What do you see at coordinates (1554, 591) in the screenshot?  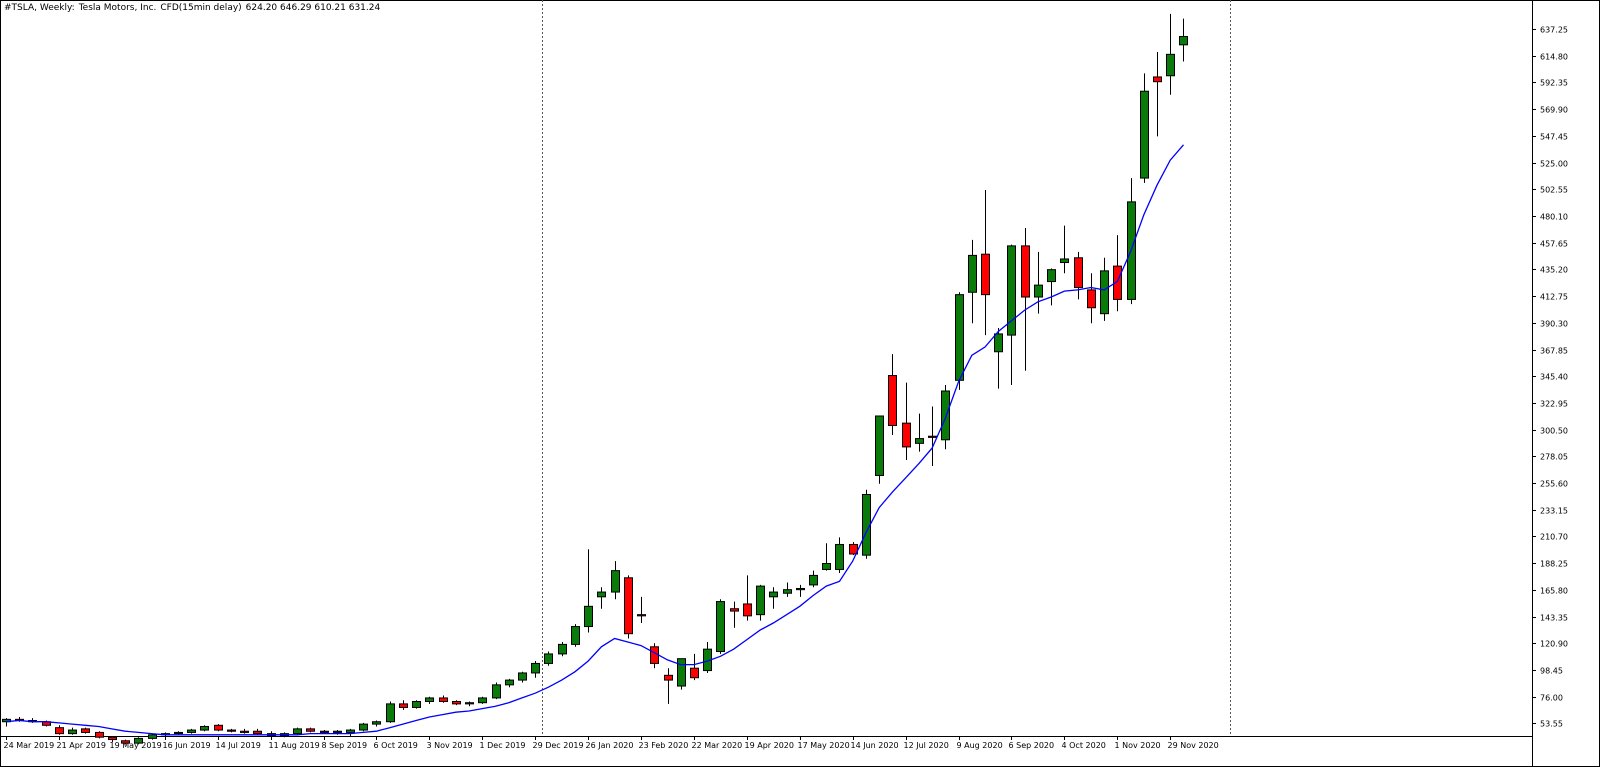 I see `price-tick-label: 165.80` at bounding box center [1554, 591].